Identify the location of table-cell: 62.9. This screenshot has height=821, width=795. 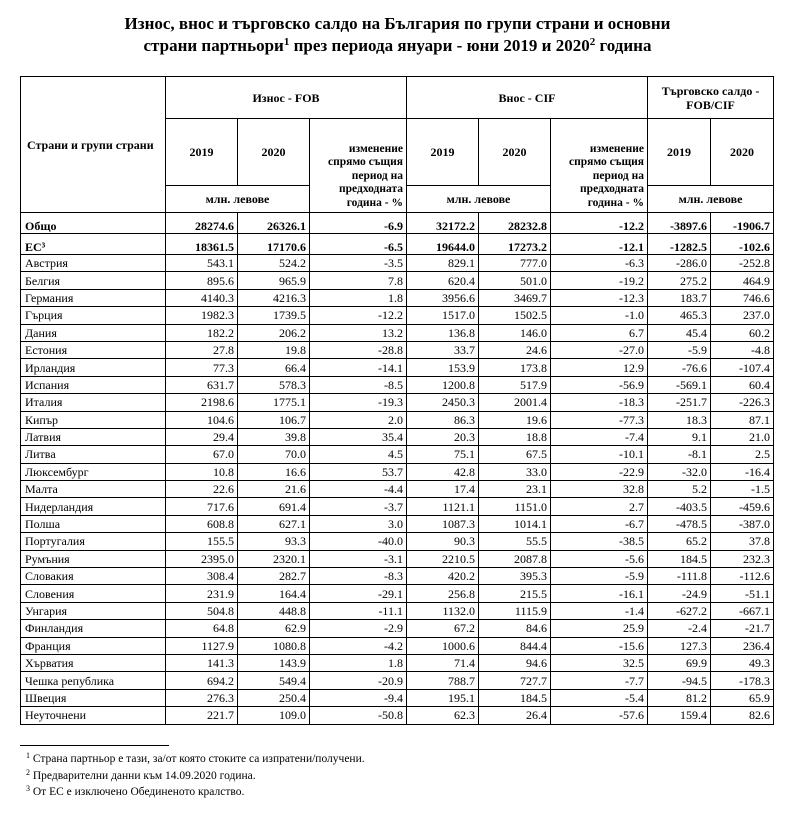
(273, 628).